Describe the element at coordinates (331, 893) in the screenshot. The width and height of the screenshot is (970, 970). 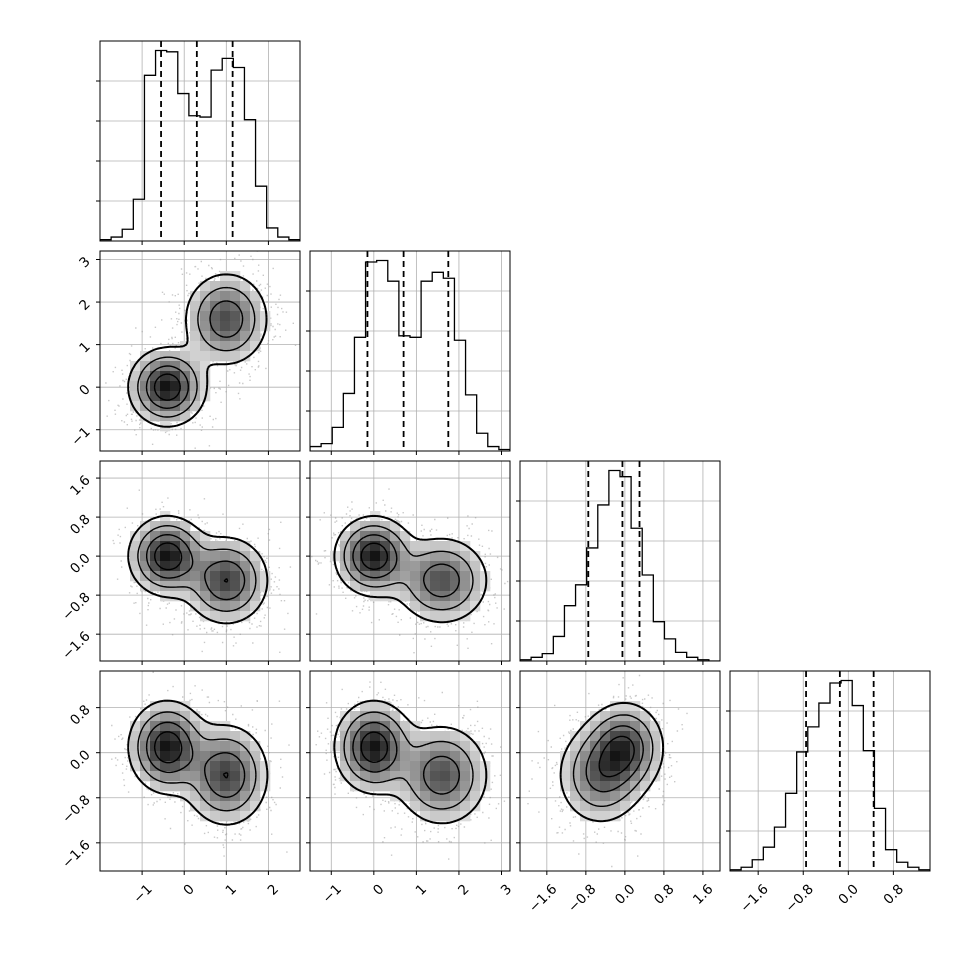
I see `x-tick-label: −1` at that location.